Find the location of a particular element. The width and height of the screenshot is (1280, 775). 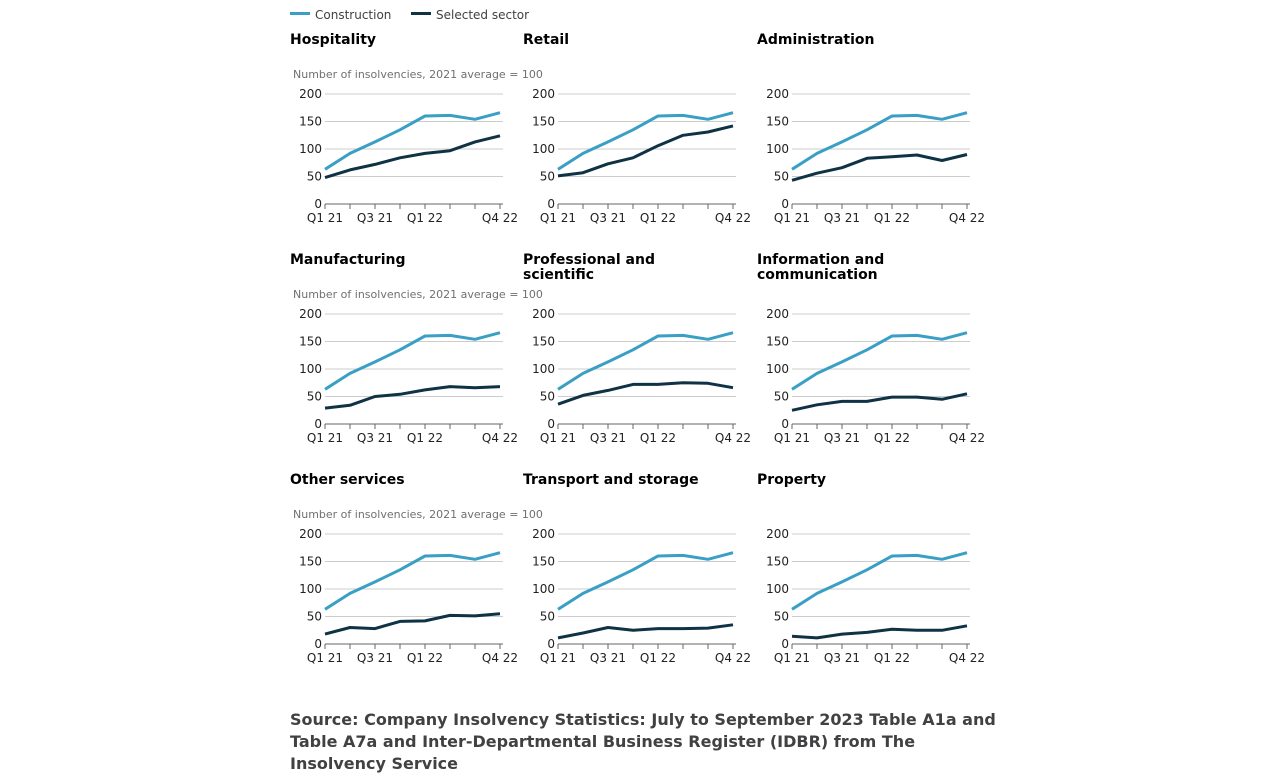

legend-item-selected-sector: Selected sector is located at coordinates (470, 15).